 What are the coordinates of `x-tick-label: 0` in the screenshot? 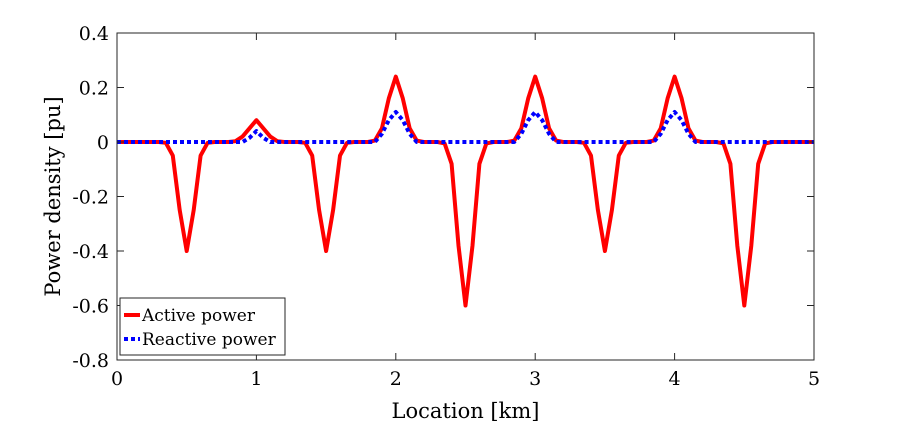 It's located at (117, 379).